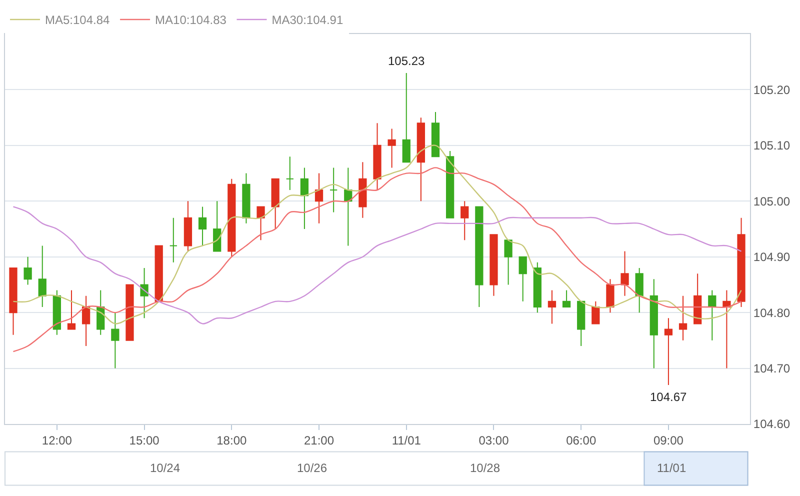 This screenshot has height=496, width=800. I want to click on legend-label: MA10:104.83, so click(191, 20).